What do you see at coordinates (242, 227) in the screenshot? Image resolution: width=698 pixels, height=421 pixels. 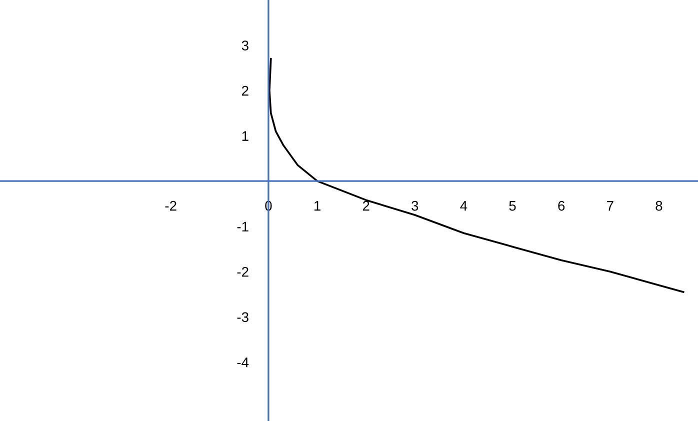 I see `y-tick-label: -1` at bounding box center [242, 227].